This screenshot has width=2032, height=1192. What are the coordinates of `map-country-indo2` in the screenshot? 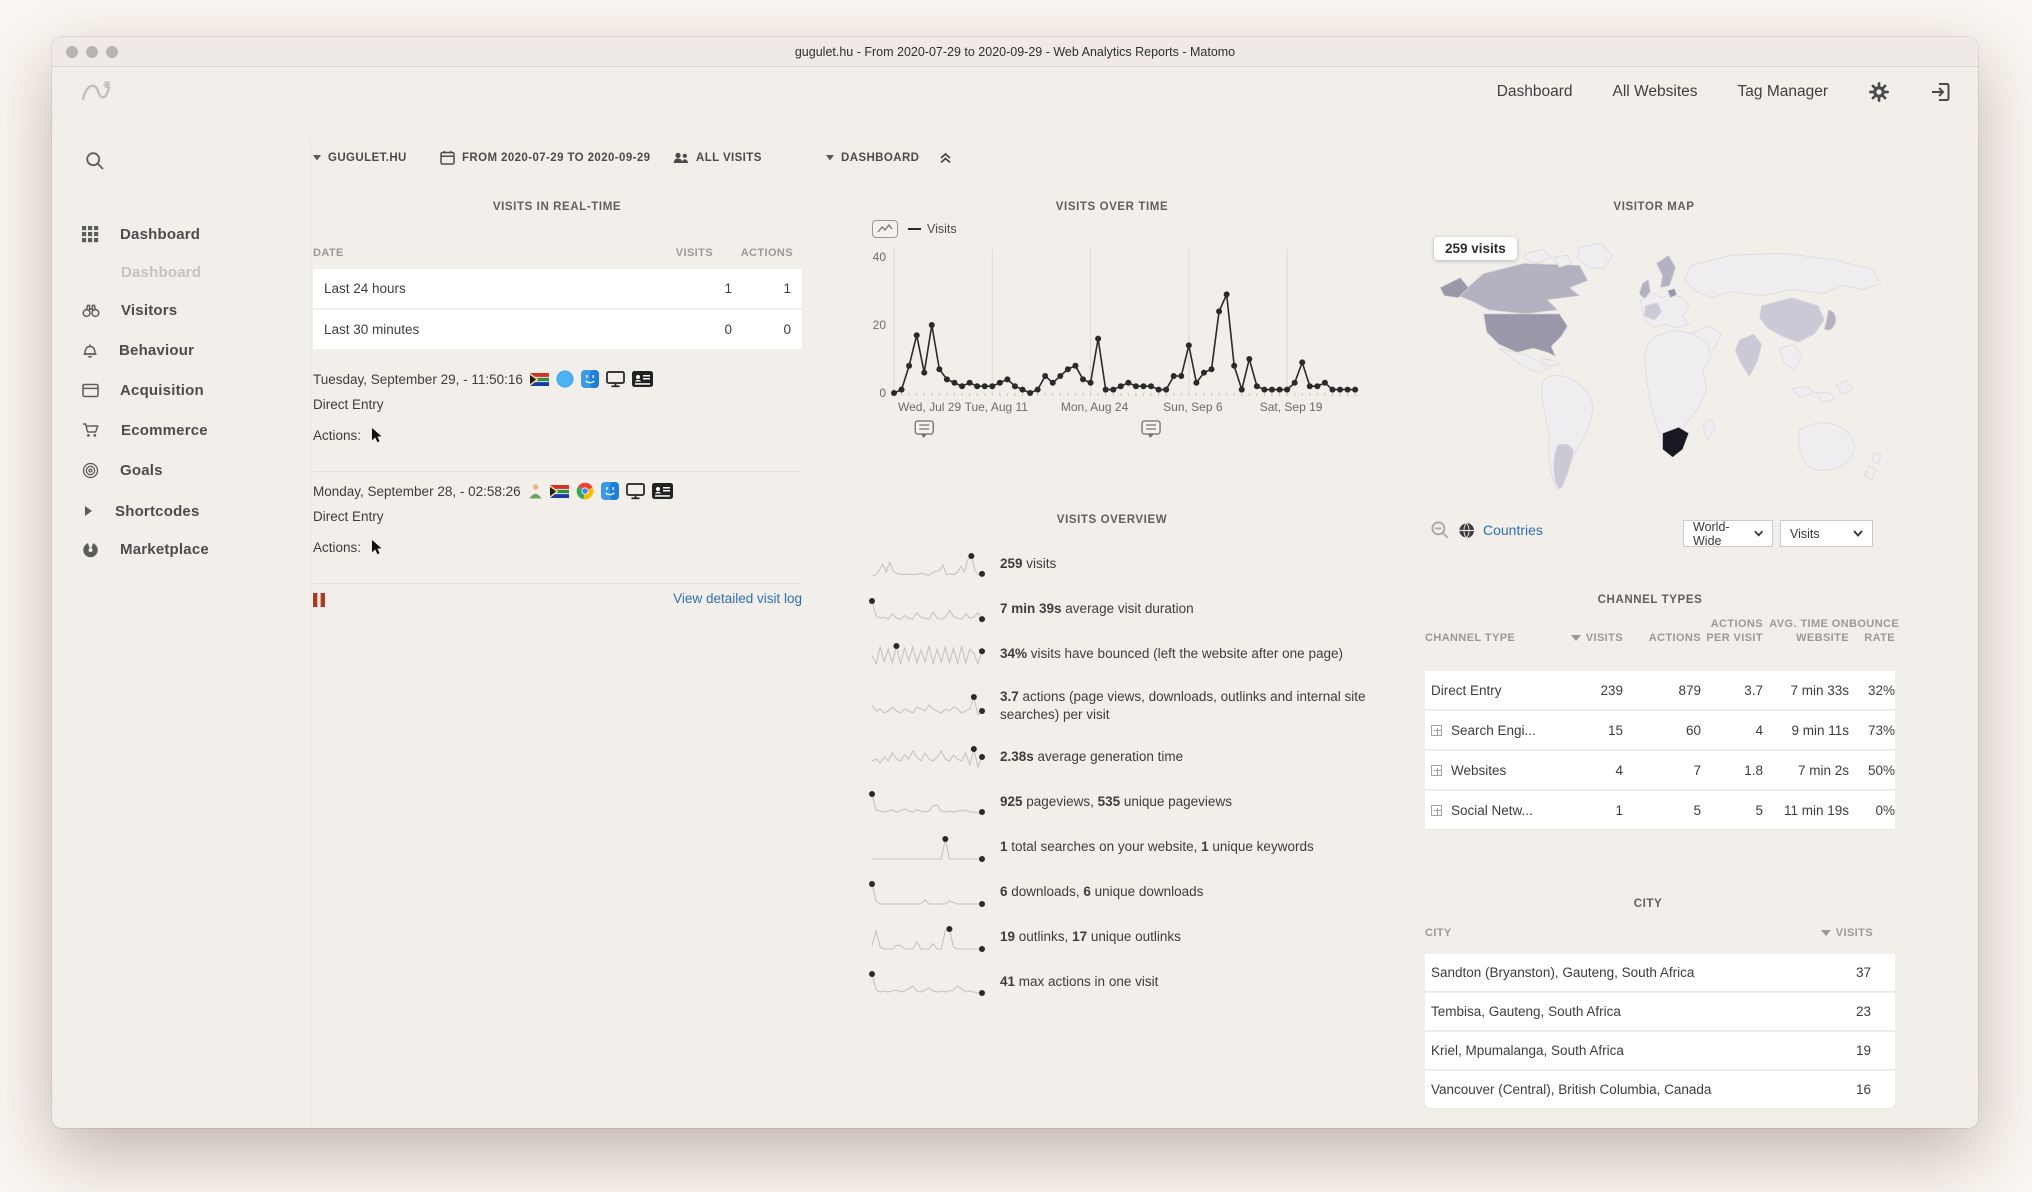 It's located at (1825, 398).